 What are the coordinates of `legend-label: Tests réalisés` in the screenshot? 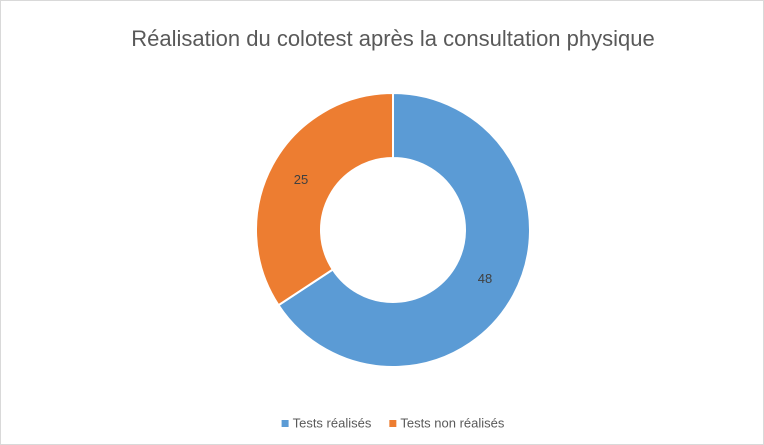 It's located at (332, 422).